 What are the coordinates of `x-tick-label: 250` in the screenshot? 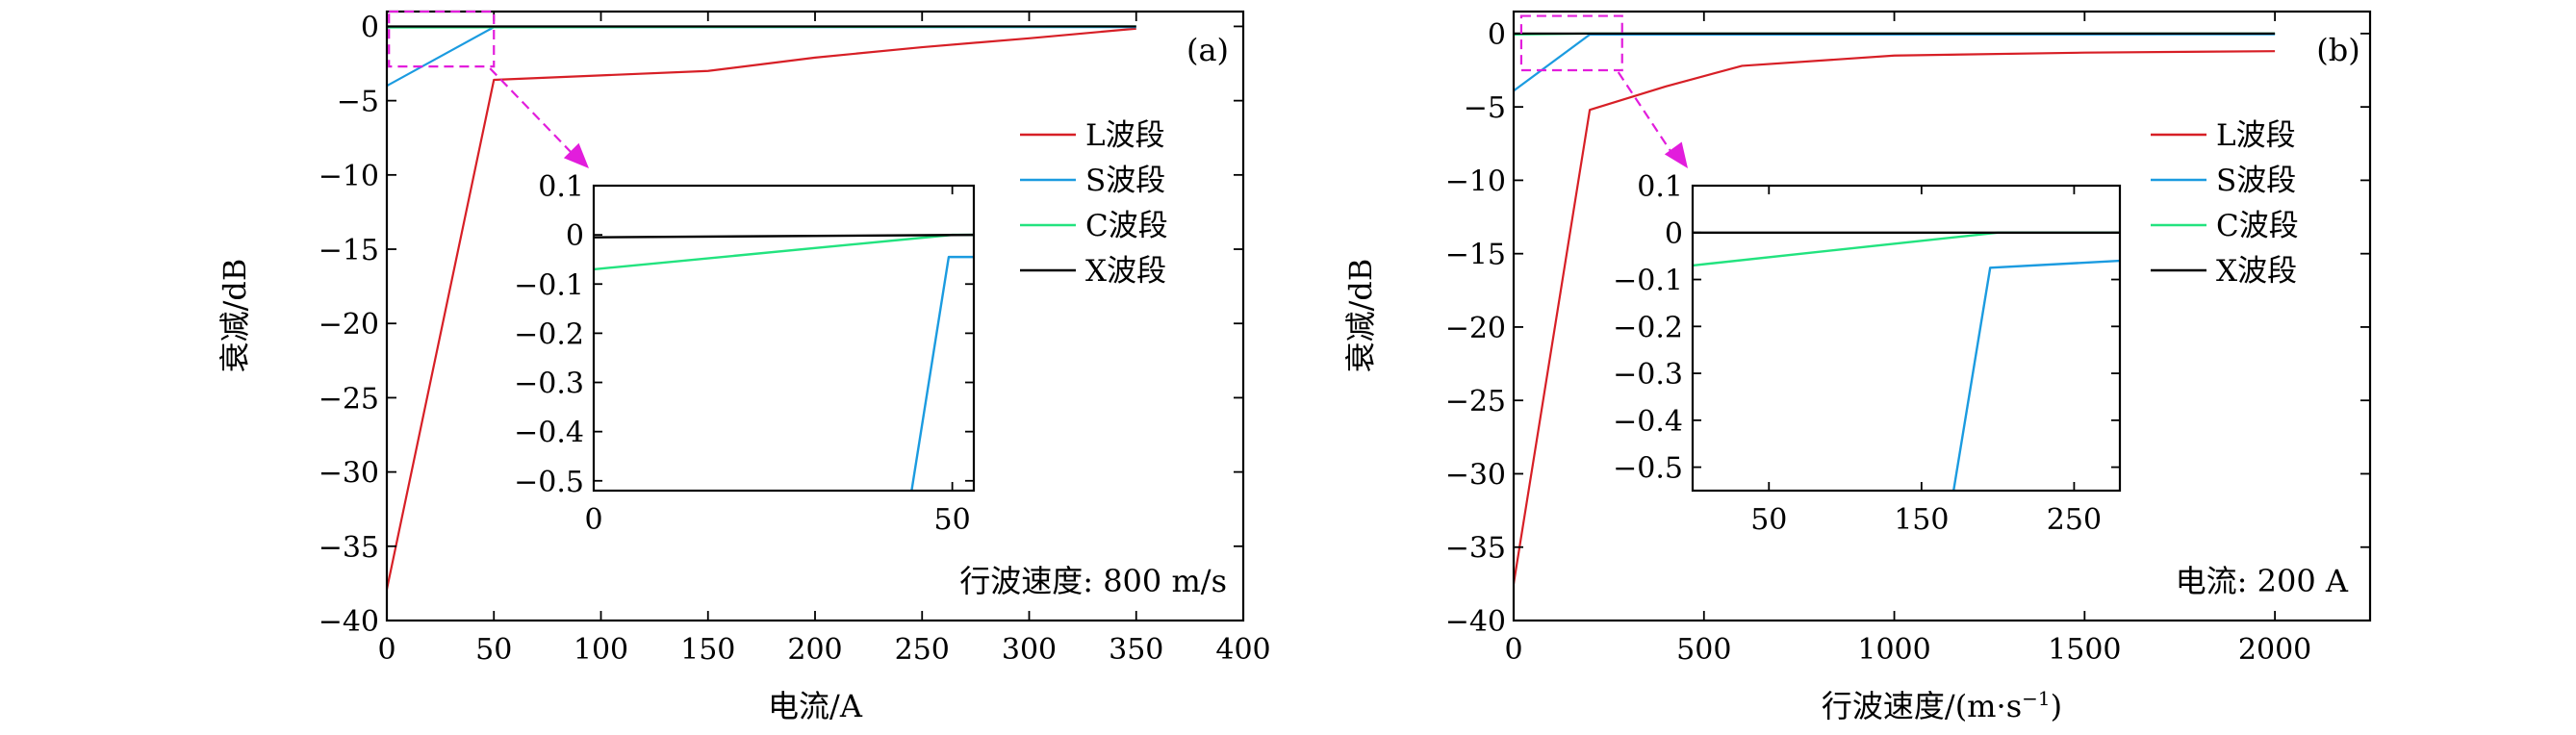 It's located at (922, 650).